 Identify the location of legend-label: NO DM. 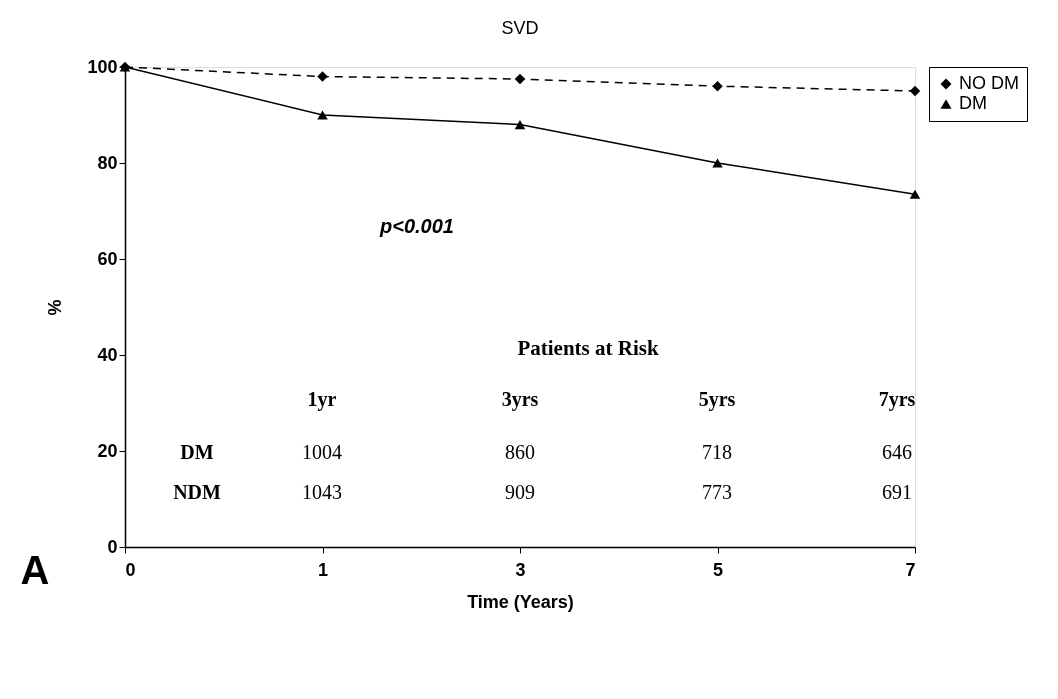
(989, 83).